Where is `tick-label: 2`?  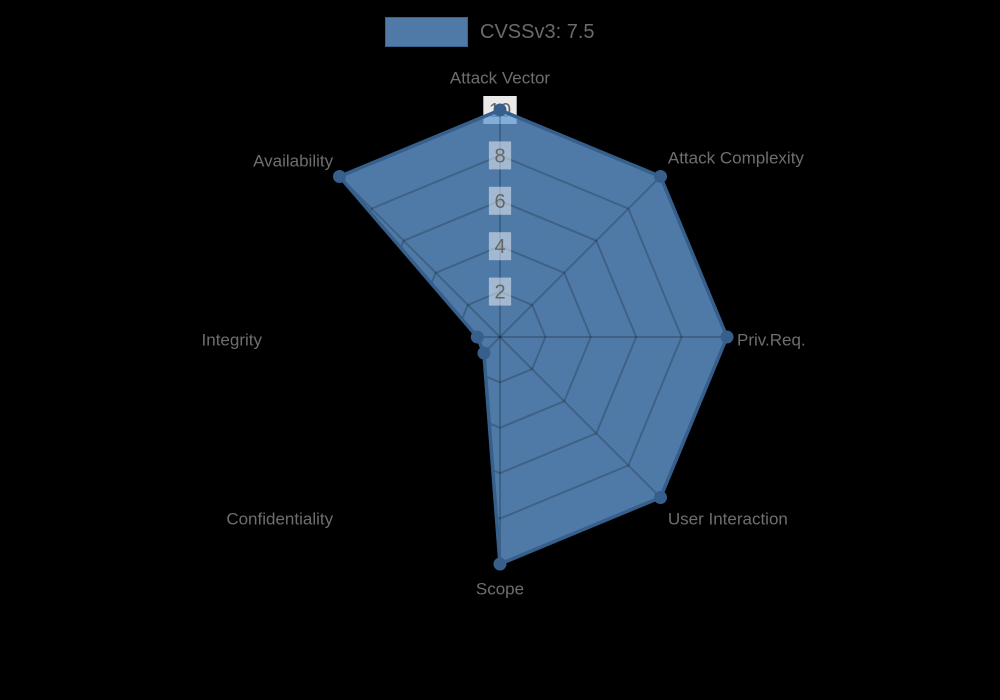 tick-label: 2 is located at coordinates (499, 293).